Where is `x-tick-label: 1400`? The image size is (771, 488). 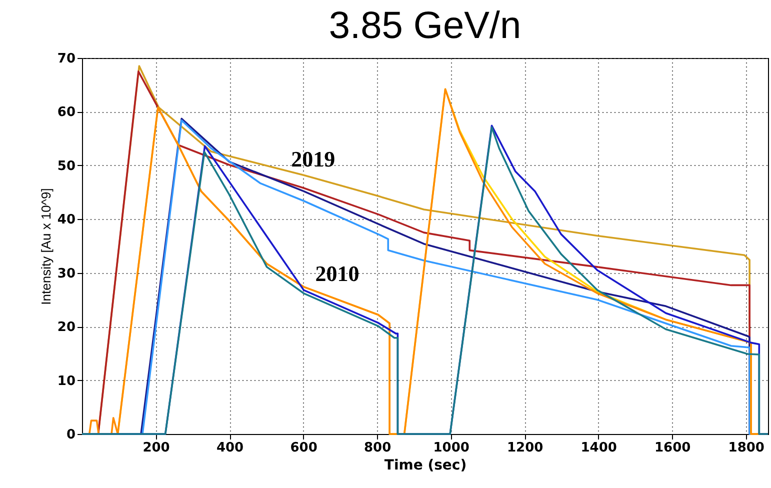
x-tick-label: 1400 is located at coordinates (598, 448).